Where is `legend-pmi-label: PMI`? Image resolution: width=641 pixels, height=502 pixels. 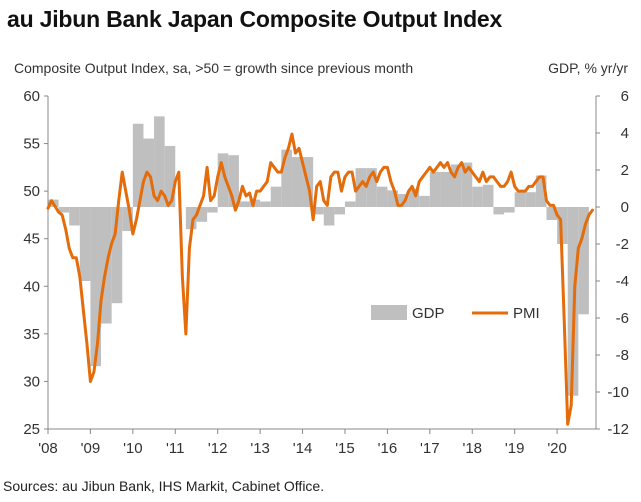
legend-pmi-label: PMI is located at coordinates (526, 313).